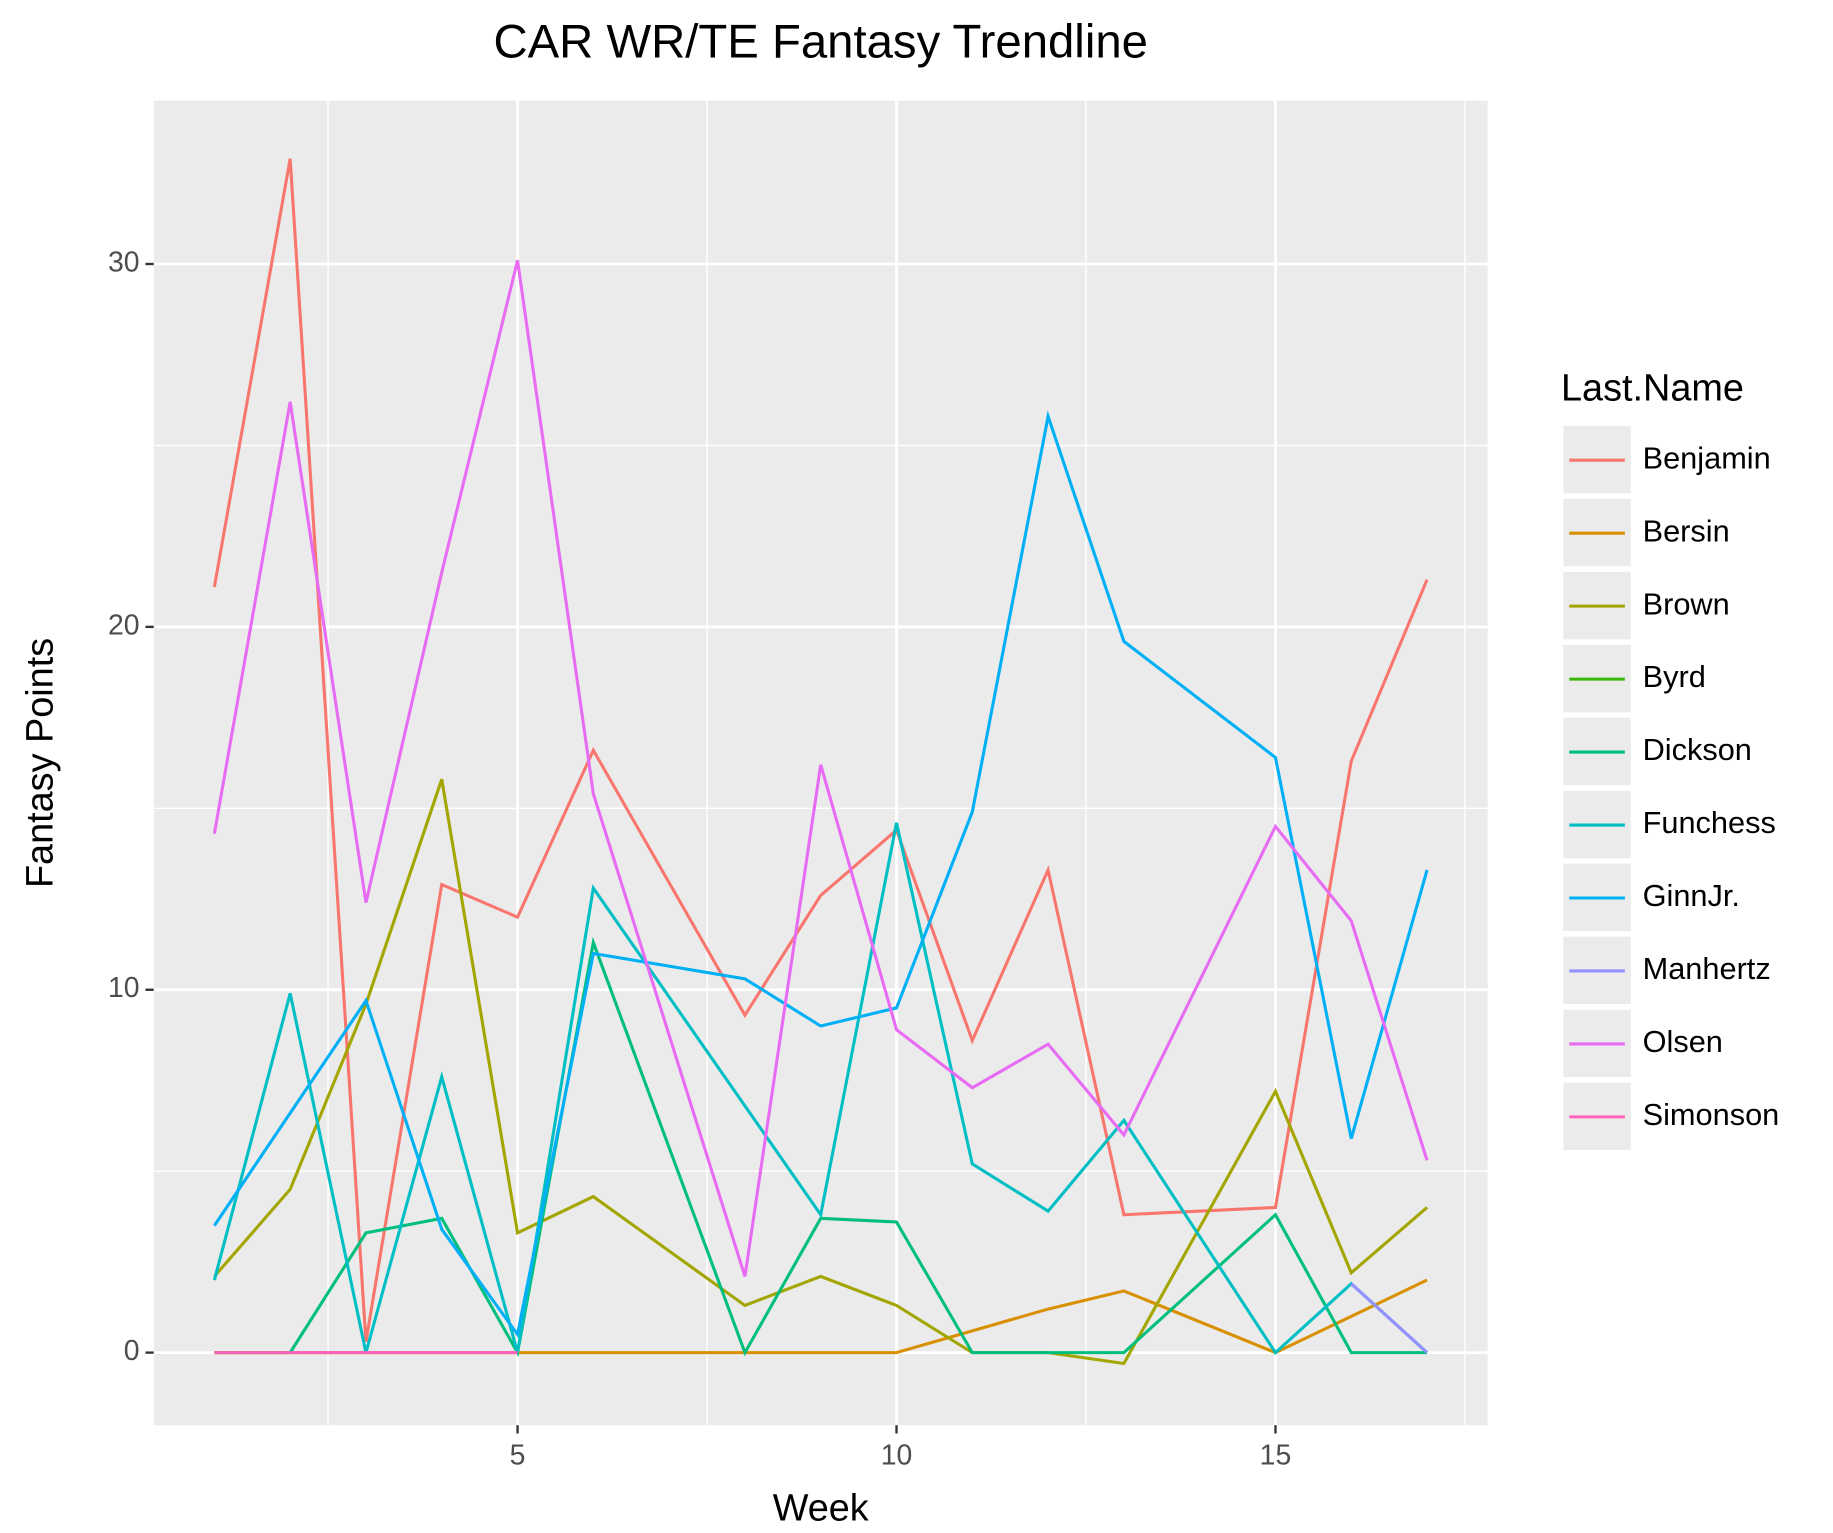 The image size is (1833, 1533). What do you see at coordinates (1711, 1114) in the screenshot?
I see `legend-label: Simonson` at bounding box center [1711, 1114].